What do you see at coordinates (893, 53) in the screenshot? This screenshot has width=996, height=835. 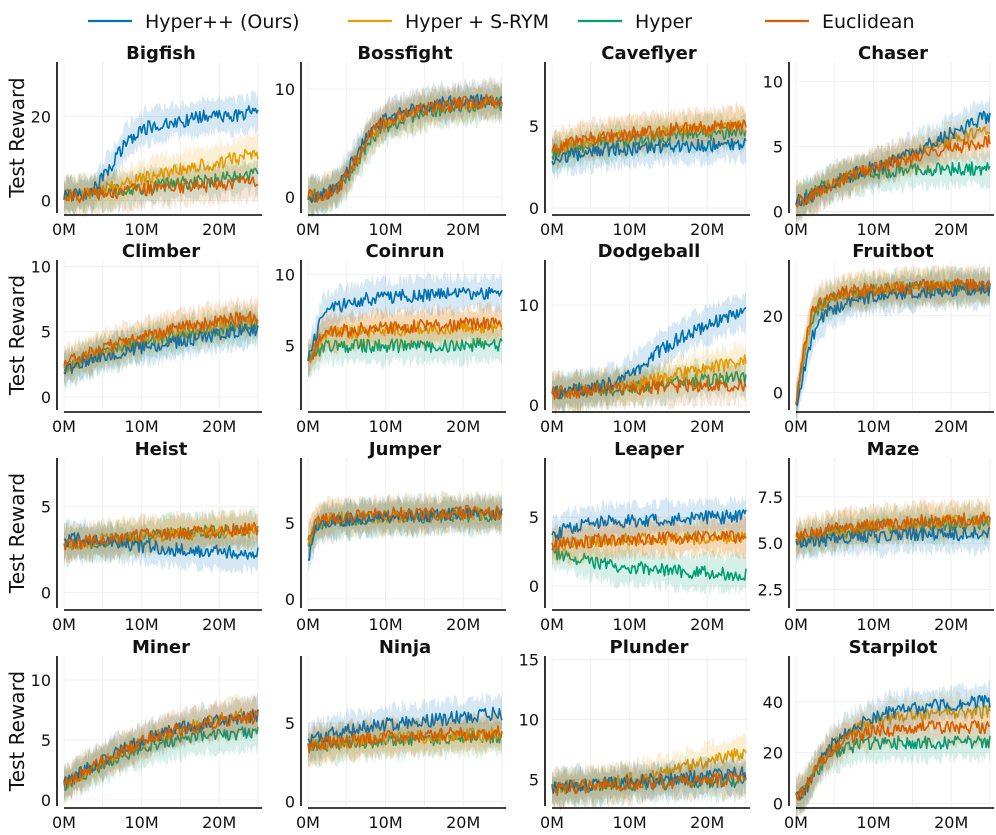 I see `panel-title: Chaser` at bounding box center [893, 53].